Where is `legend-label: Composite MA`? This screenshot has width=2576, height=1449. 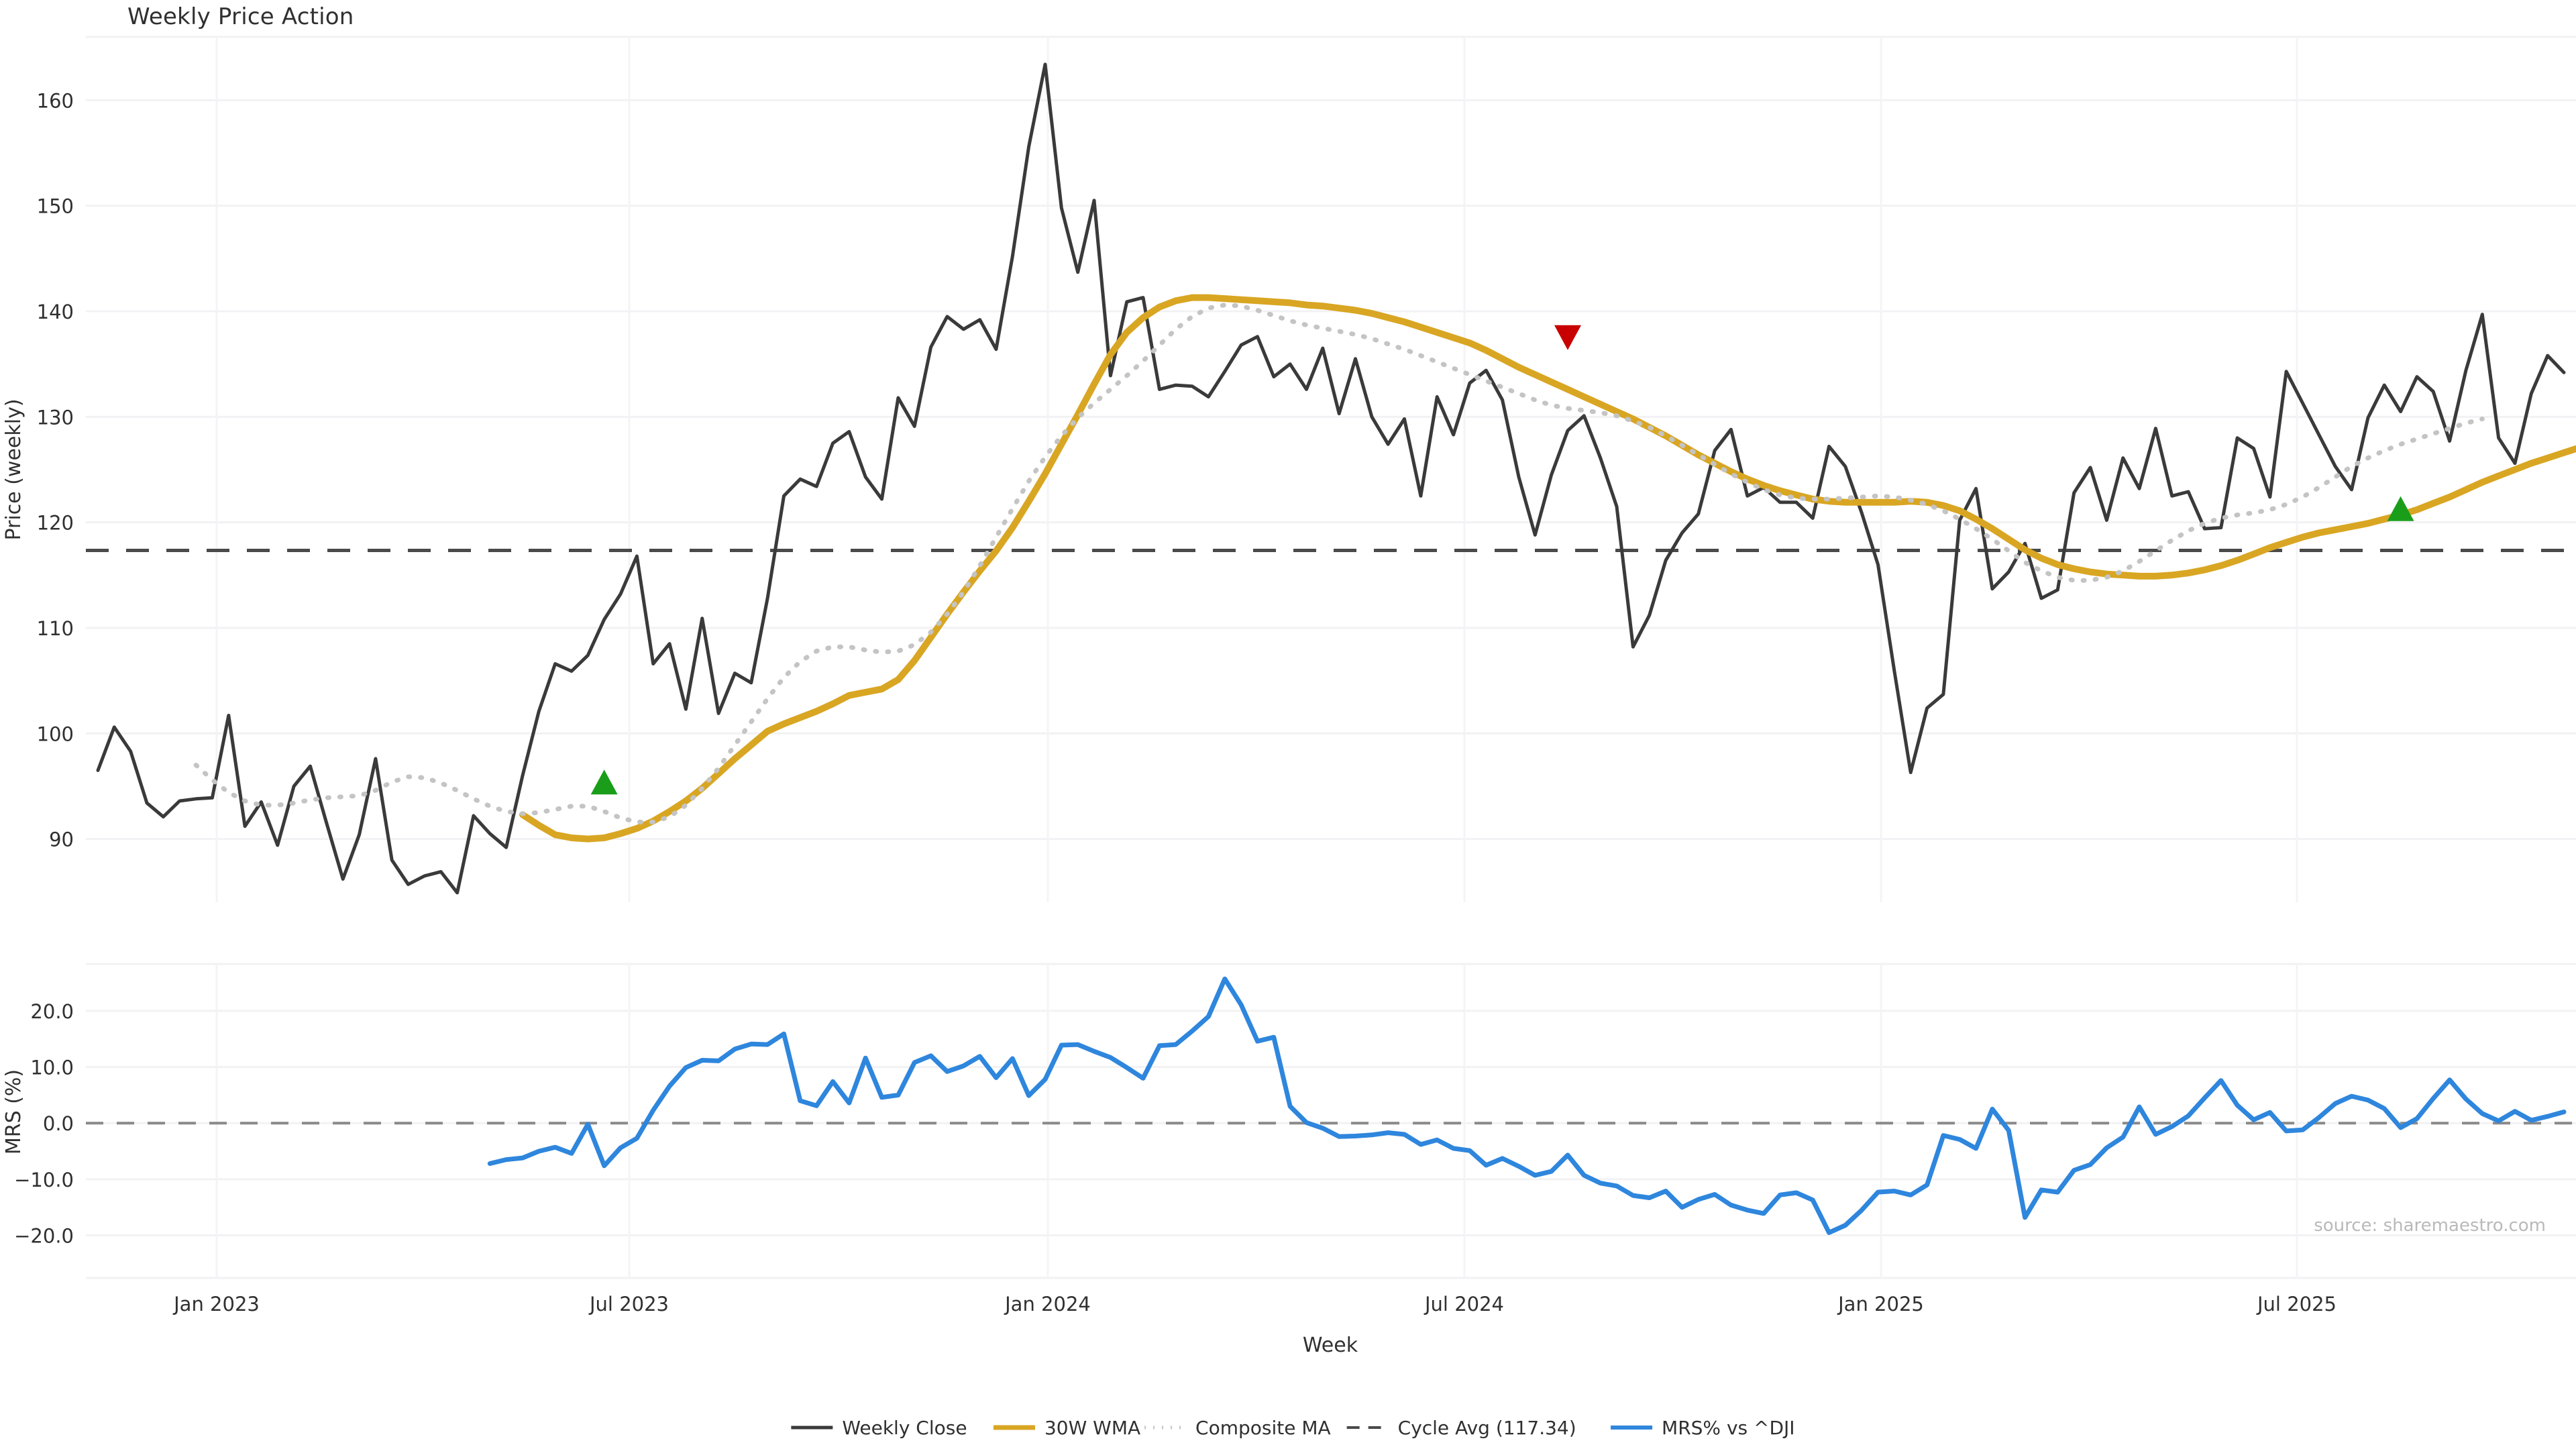 legend-label: Composite MA is located at coordinates (1263, 1428).